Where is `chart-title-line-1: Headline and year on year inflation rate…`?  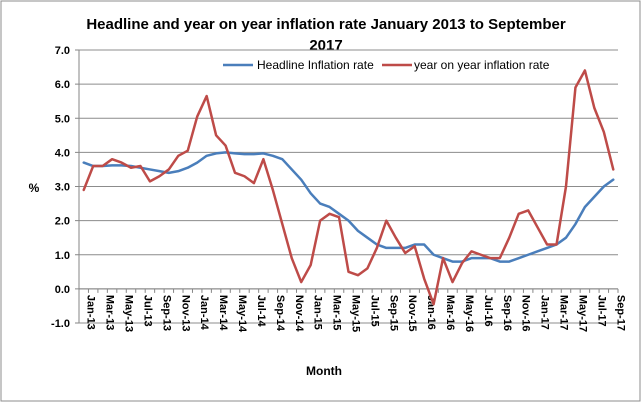
chart-title-line-1: Headline and year on year inflation rate… is located at coordinates (326, 24).